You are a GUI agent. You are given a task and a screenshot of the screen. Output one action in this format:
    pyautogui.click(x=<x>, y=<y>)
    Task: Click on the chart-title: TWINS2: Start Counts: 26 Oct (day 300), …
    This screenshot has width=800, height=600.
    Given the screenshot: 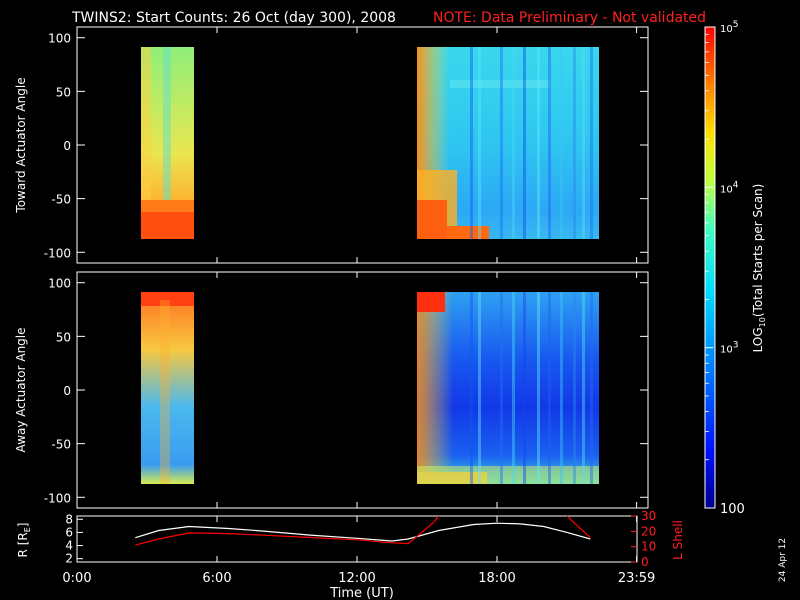 What is the action you would take?
    pyautogui.click(x=233, y=18)
    